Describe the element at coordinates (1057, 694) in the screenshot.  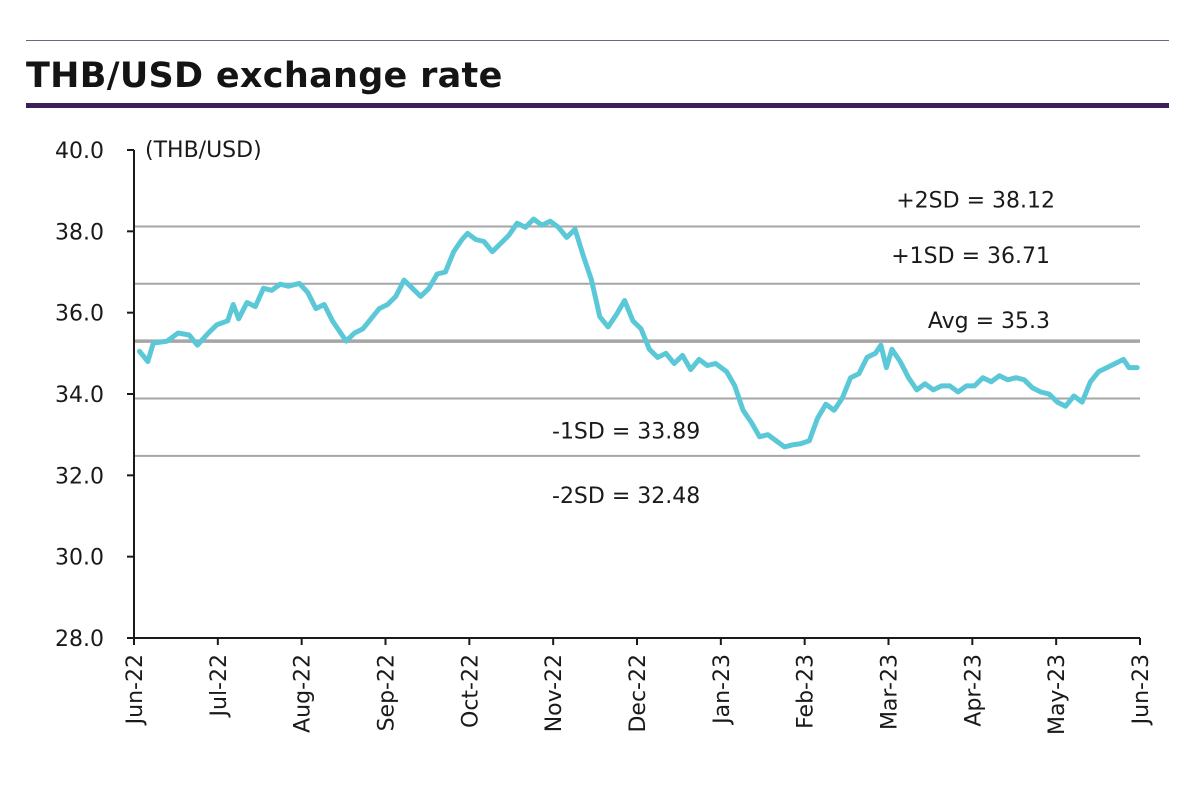
I see `x-tick-label: May-23` at that location.